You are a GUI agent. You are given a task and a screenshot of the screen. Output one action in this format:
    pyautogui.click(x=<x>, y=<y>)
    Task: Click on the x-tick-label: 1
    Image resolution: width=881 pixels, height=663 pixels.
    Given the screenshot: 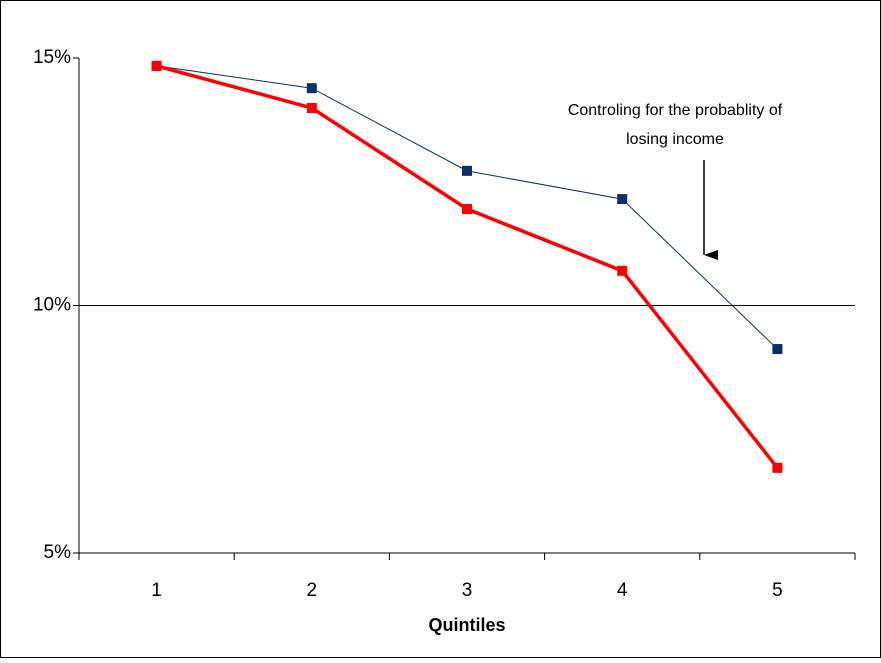 What is the action you would take?
    pyautogui.click(x=156, y=590)
    